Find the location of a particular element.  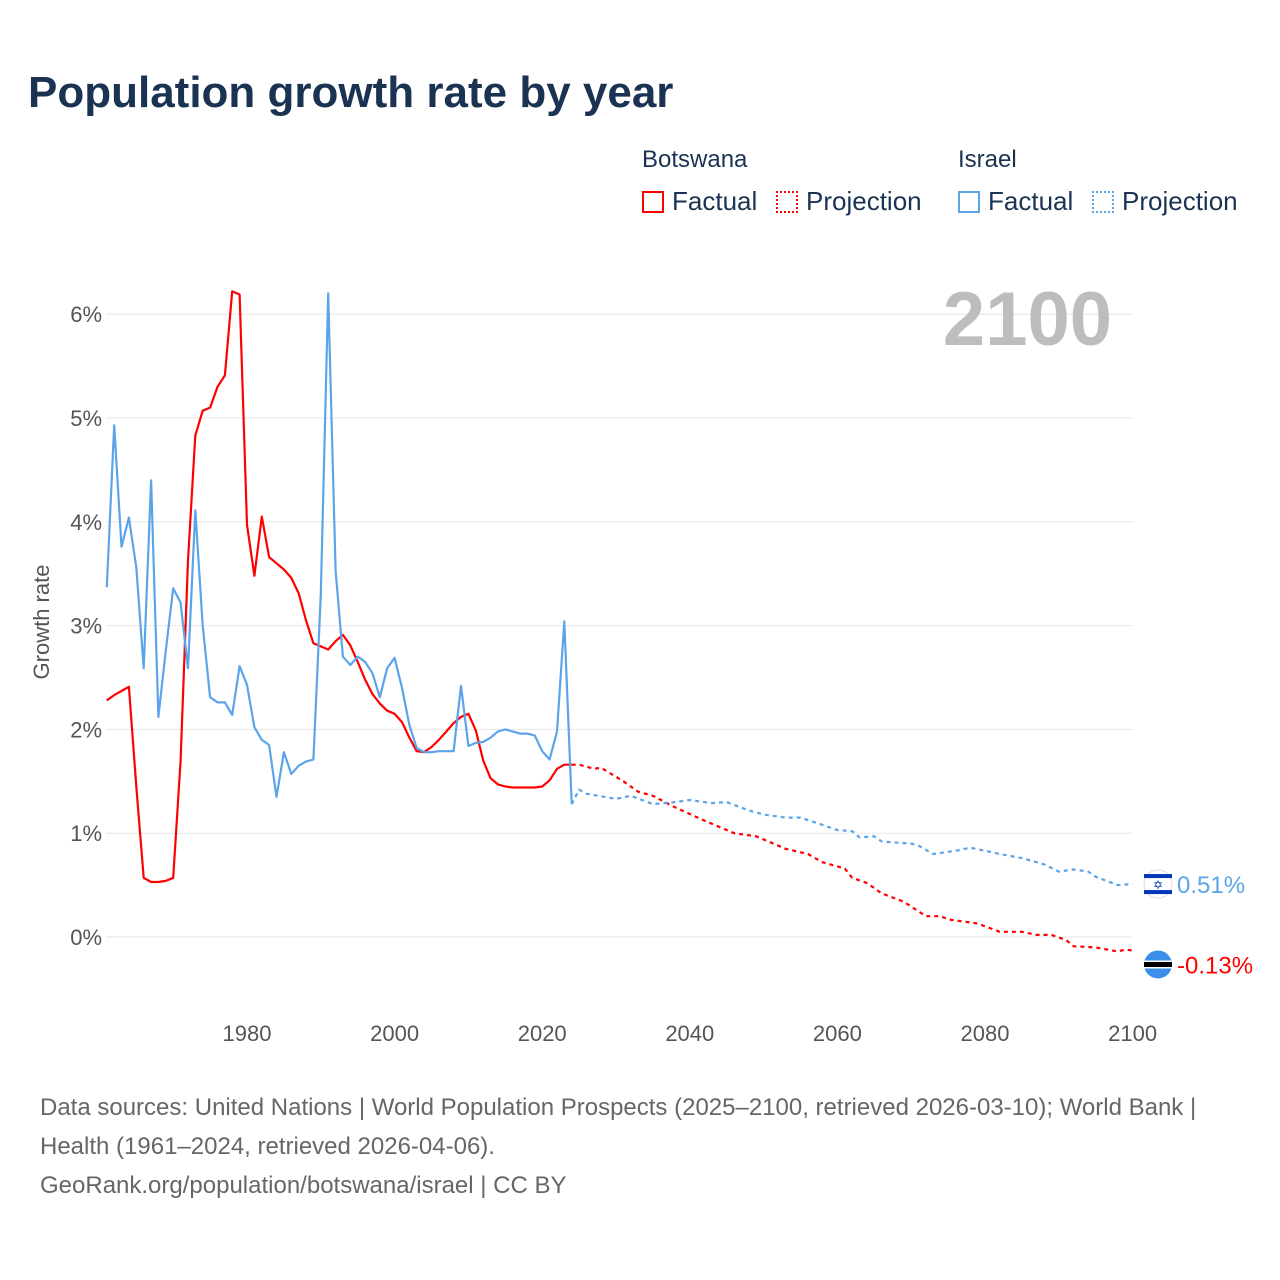

series-line-botswana-projection is located at coordinates (852, 858).